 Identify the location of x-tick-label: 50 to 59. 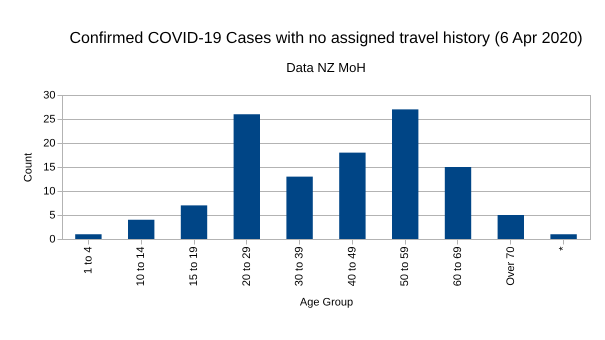
(405, 266).